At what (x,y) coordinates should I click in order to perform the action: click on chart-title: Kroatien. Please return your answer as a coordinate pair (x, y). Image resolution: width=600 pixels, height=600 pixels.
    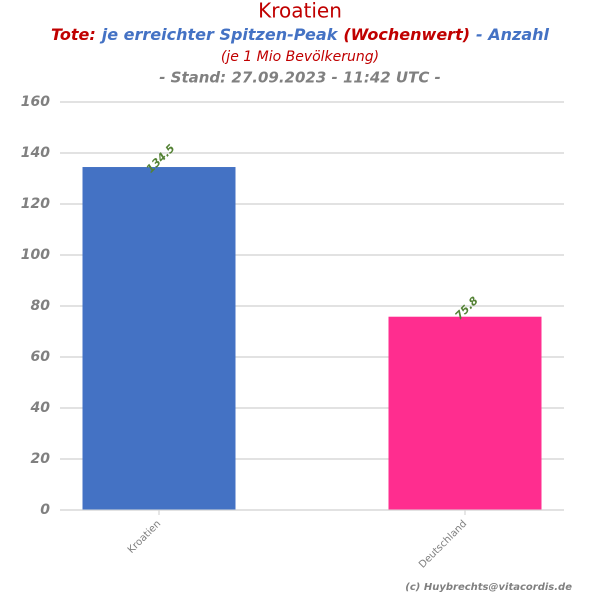
    Looking at the image, I should click on (300, 11).